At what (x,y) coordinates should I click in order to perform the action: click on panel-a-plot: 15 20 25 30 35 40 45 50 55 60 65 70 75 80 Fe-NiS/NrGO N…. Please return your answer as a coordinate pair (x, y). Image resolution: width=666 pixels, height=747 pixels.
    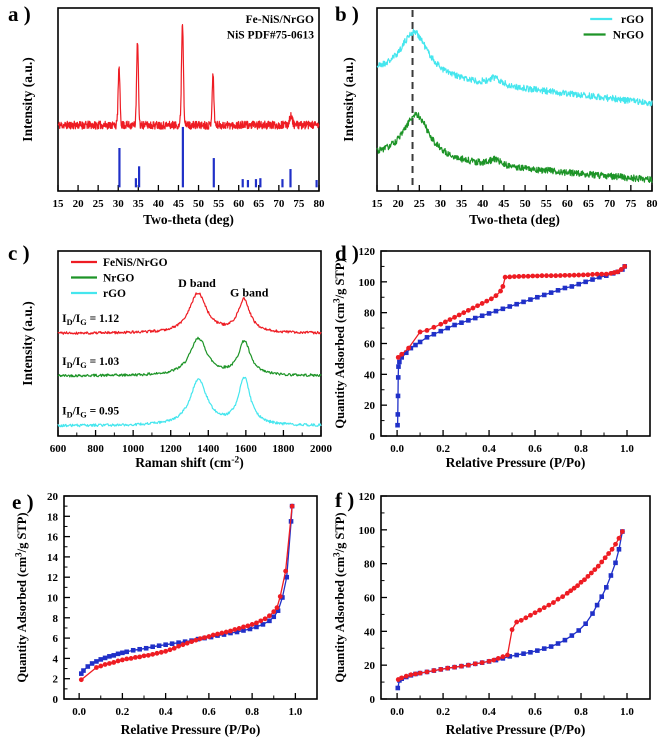
    Looking at the image, I should click on (173, 117).